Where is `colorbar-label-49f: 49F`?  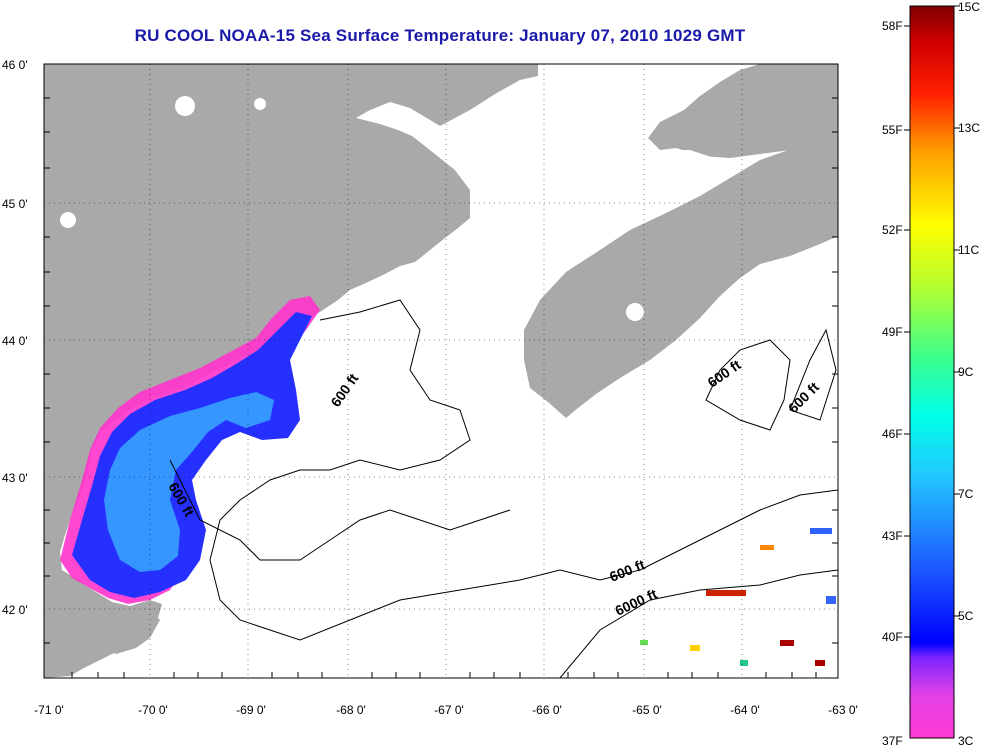 colorbar-label-49f: 49F is located at coordinates (892, 332).